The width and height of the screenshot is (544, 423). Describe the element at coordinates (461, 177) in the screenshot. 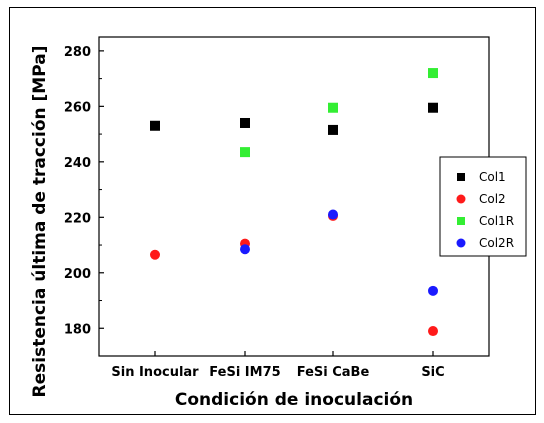

I see `legend-marker-col1` at that location.